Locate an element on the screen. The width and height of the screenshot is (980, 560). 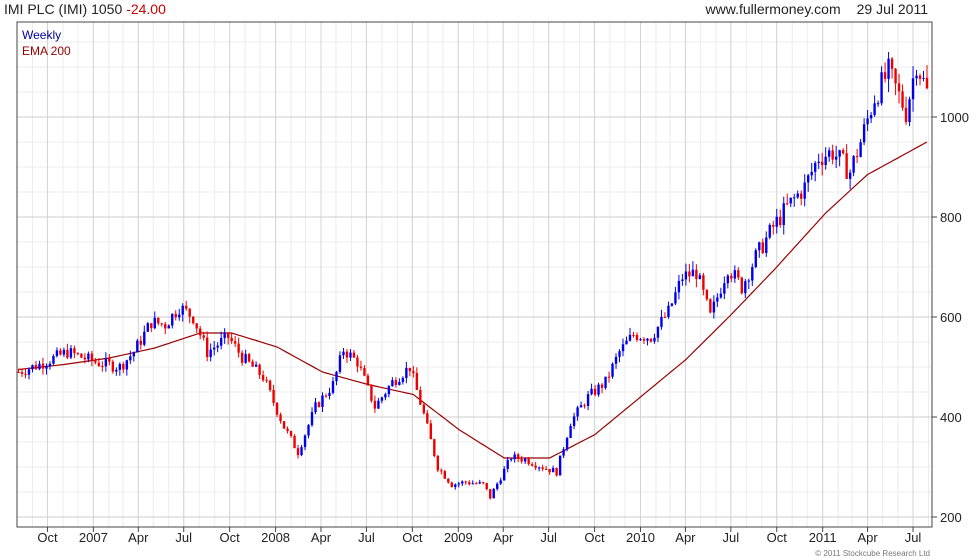
y-tick-label: 800 is located at coordinates (951, 217).